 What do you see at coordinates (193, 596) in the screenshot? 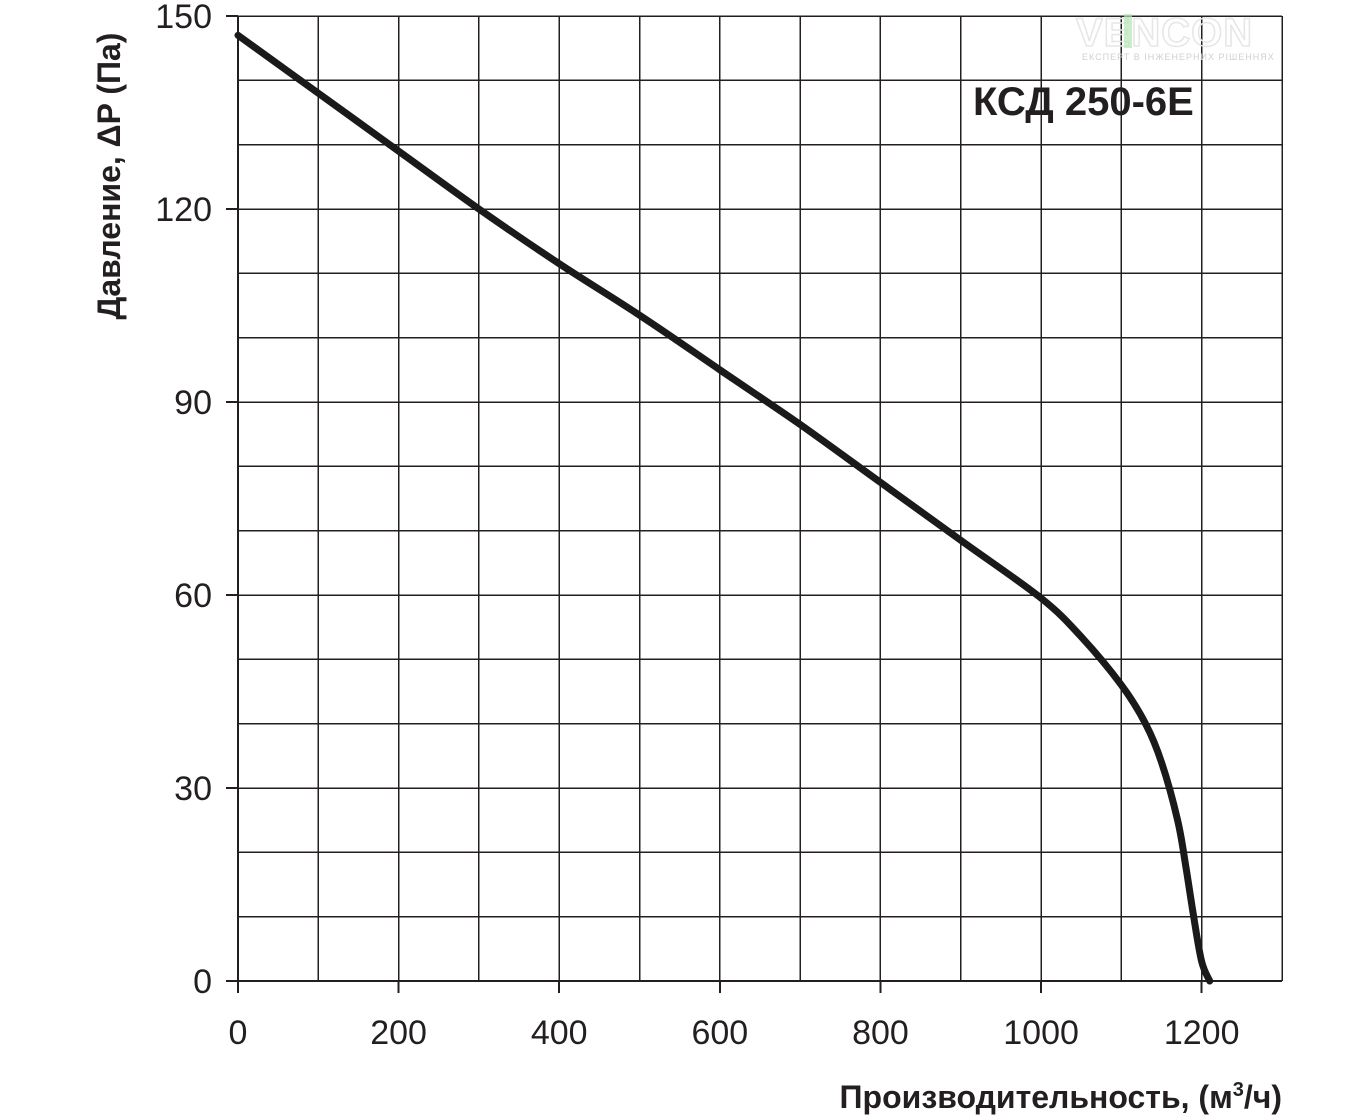
I see `y-tick-label: 60` at bounding box center [193, 596].